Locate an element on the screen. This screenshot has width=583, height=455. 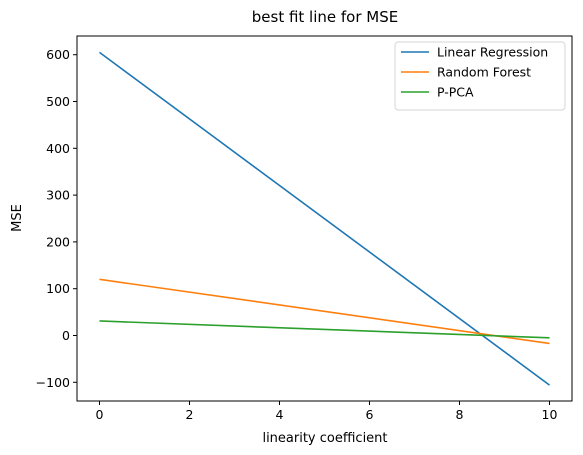
x-tick-label: 4 is located at coordinates (280, 414).